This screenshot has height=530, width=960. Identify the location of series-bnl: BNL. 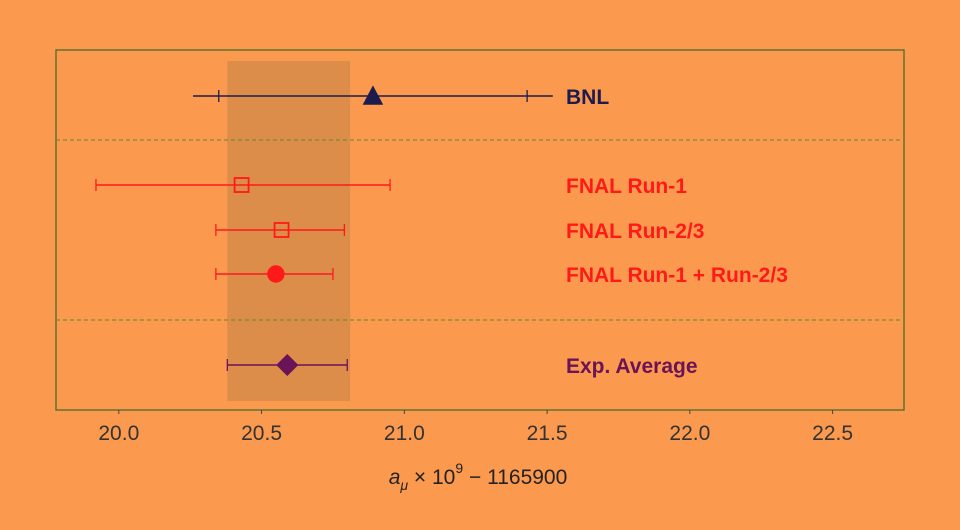
(401, 97).